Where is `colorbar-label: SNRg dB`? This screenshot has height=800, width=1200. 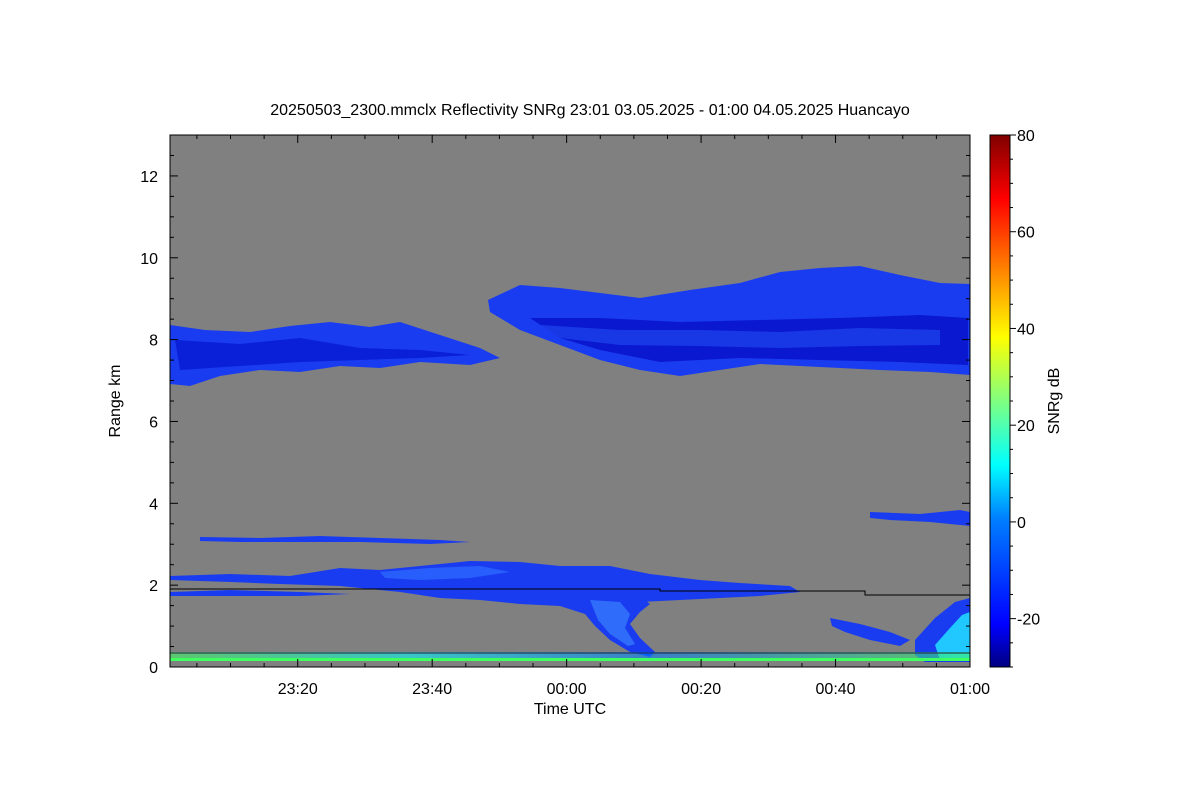 colorbar-label: SNRg dB is located at coordinates (1054, 401).